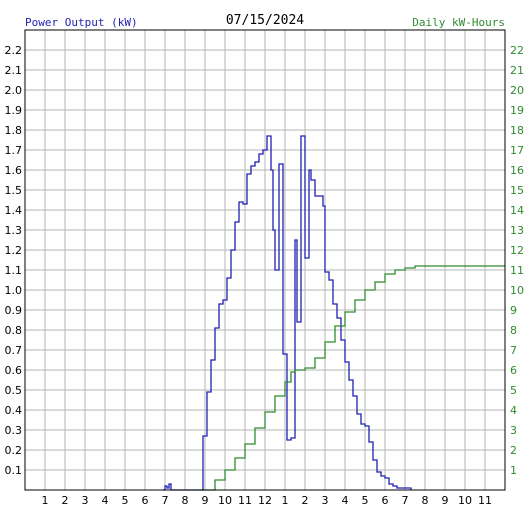 The height and width of the screenshot is (510, 527). Describe the element at coordinates (14, 230) in the screenshot. I see `y-left-tick-label: 1.3` at that location.